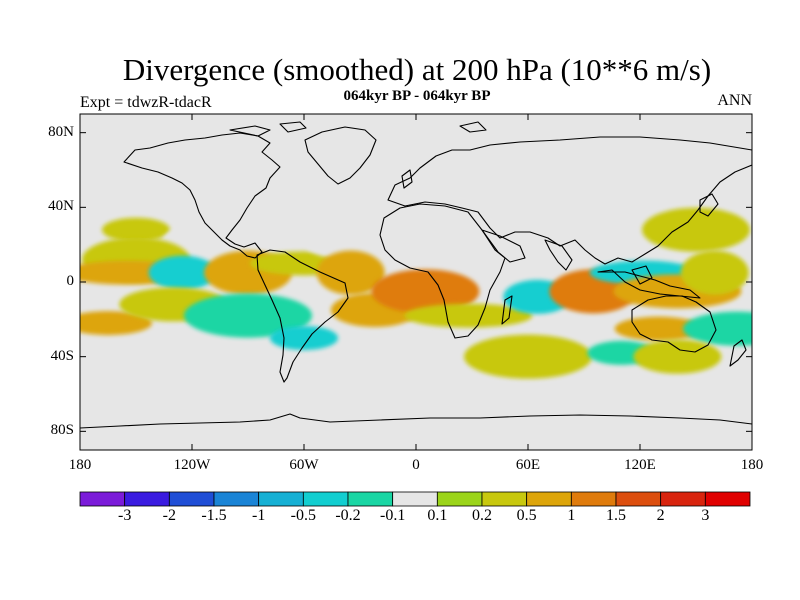 Image resolution: width=800 pixels, height=600 pixels. What do you see at coordinates (705, 515) in the screenshot?
I see `colorbar-label: 3` at bounding box center [705, 515].